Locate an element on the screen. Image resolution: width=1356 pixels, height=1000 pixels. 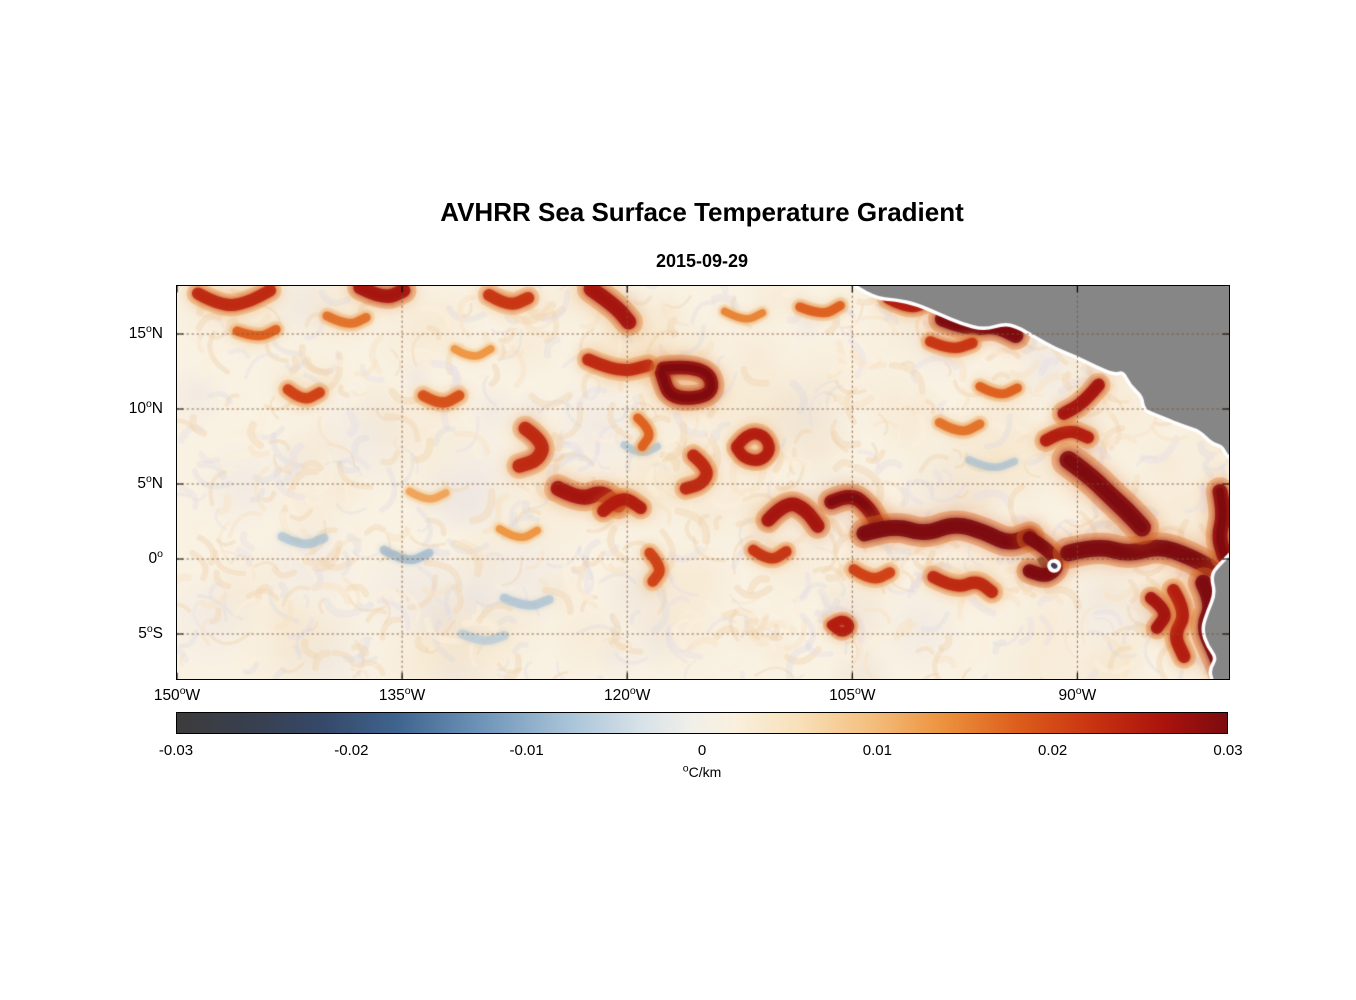
x-tick-label: 105oW is located at coordinates (852, 694).